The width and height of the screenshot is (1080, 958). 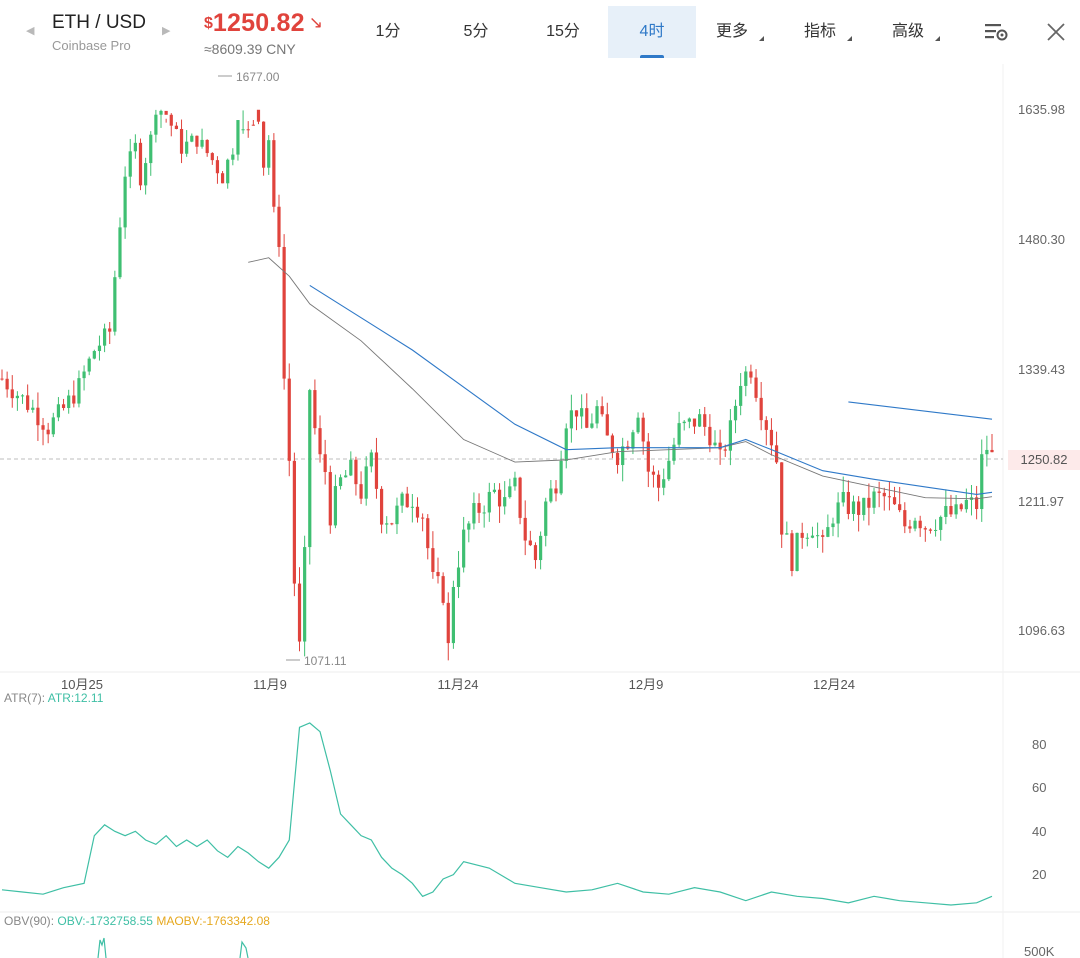 What do you see at coordinates (920, 410) in the screenshot?
I see `ma-fast-tail-line` at bounding box center [920, 410].